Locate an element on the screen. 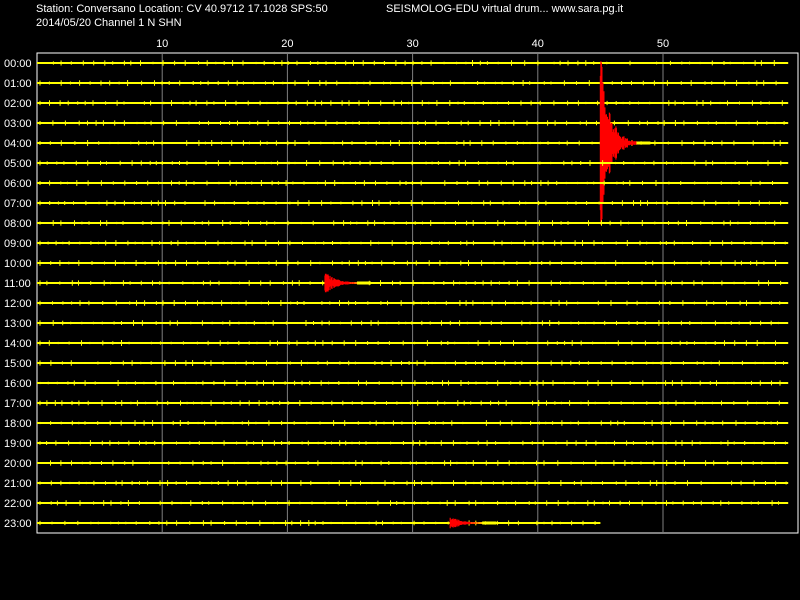  row-label: 17:00 is located at coordinates (18, 404).